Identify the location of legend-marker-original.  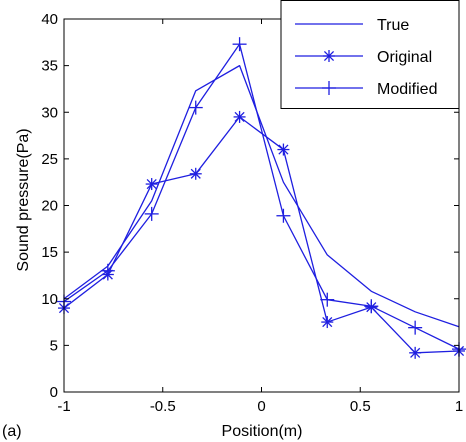
(329, 56).